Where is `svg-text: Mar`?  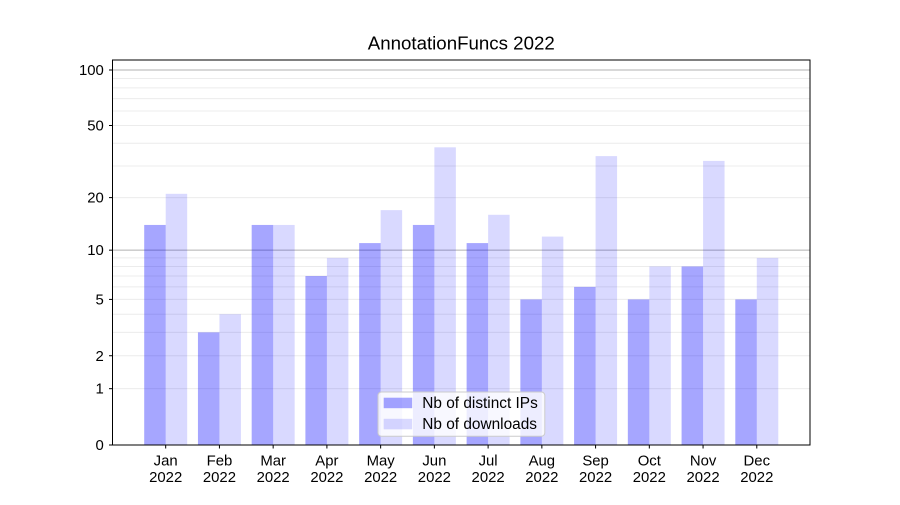 svg-text: Mar is located at coordinates (273, 461).